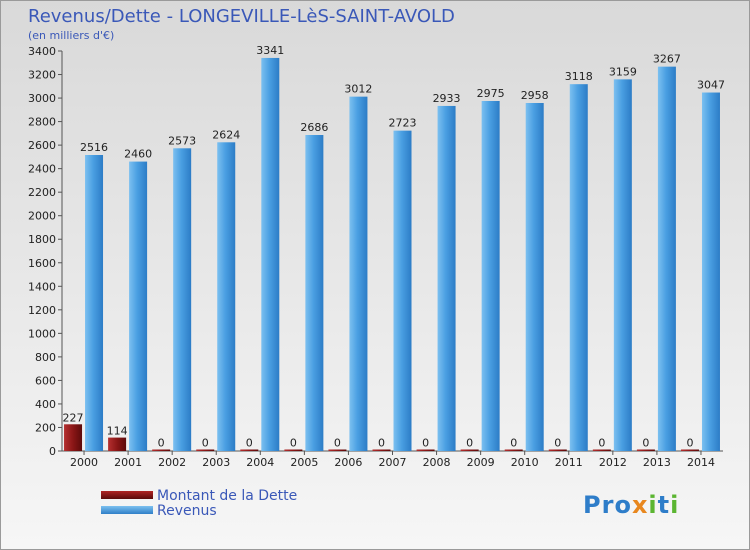 The width and height of the screenshot is (750, 550). I want to click on logo-letter: r, so click(608, 505).